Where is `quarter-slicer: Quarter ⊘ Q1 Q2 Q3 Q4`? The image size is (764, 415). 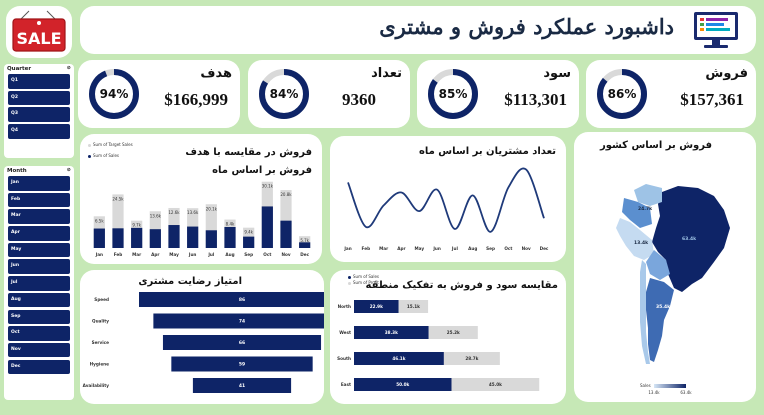
quarter-slicer: Quarter ⊘ Q1 Q2 Q3 Q4 is located at coordinates (39, 111).